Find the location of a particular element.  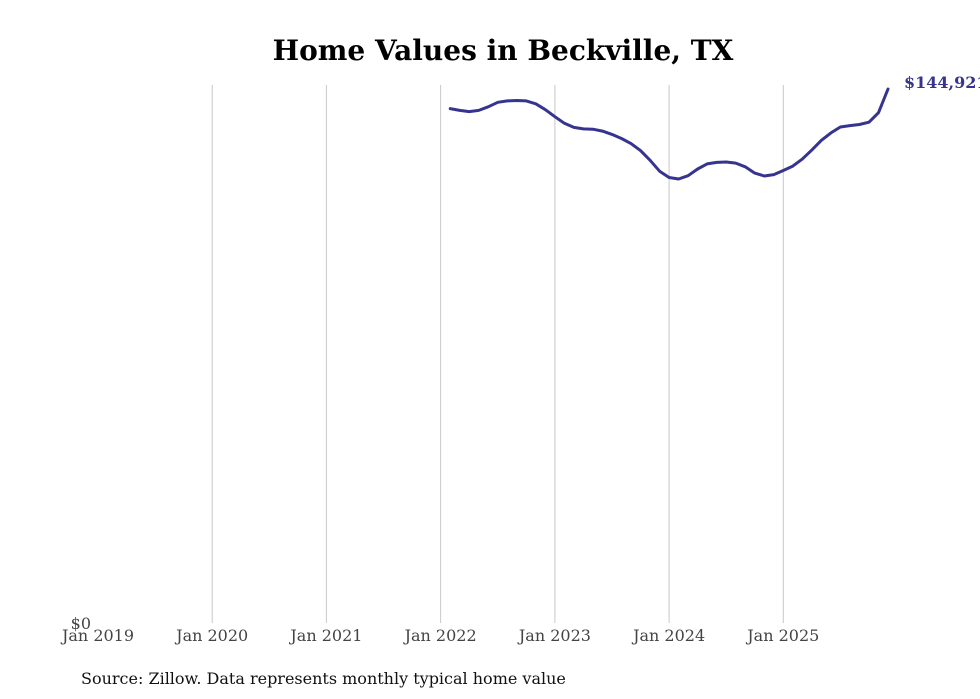

chart-title: Home Values in Beckville, TX is located at coordinates (503, 50).